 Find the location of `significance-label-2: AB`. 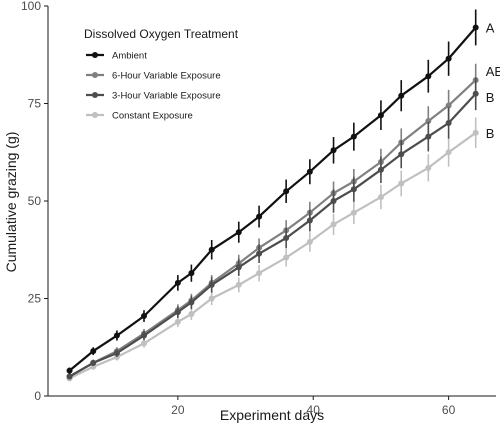

significance-label-2: AB is located at coordinates (493, 71).